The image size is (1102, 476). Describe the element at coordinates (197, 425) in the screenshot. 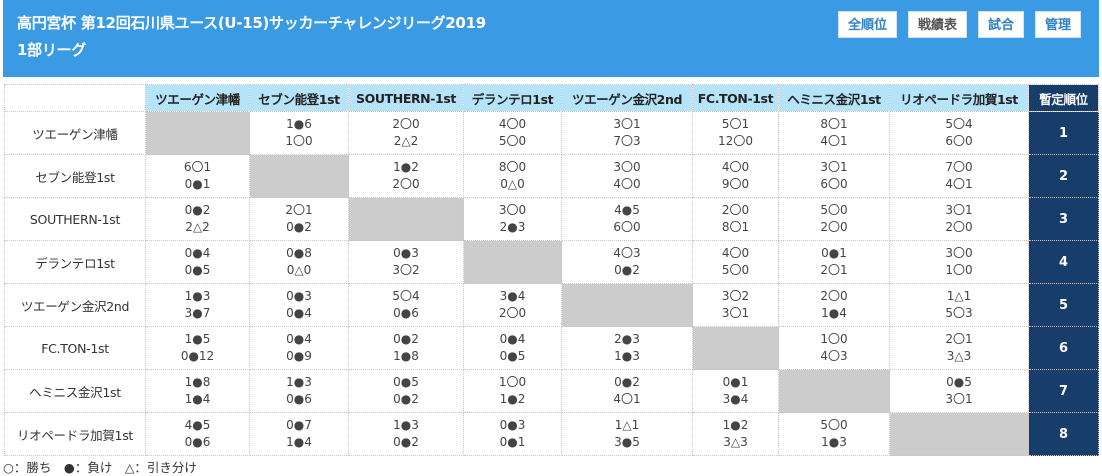

I see `match-score: 4●5` at that location.